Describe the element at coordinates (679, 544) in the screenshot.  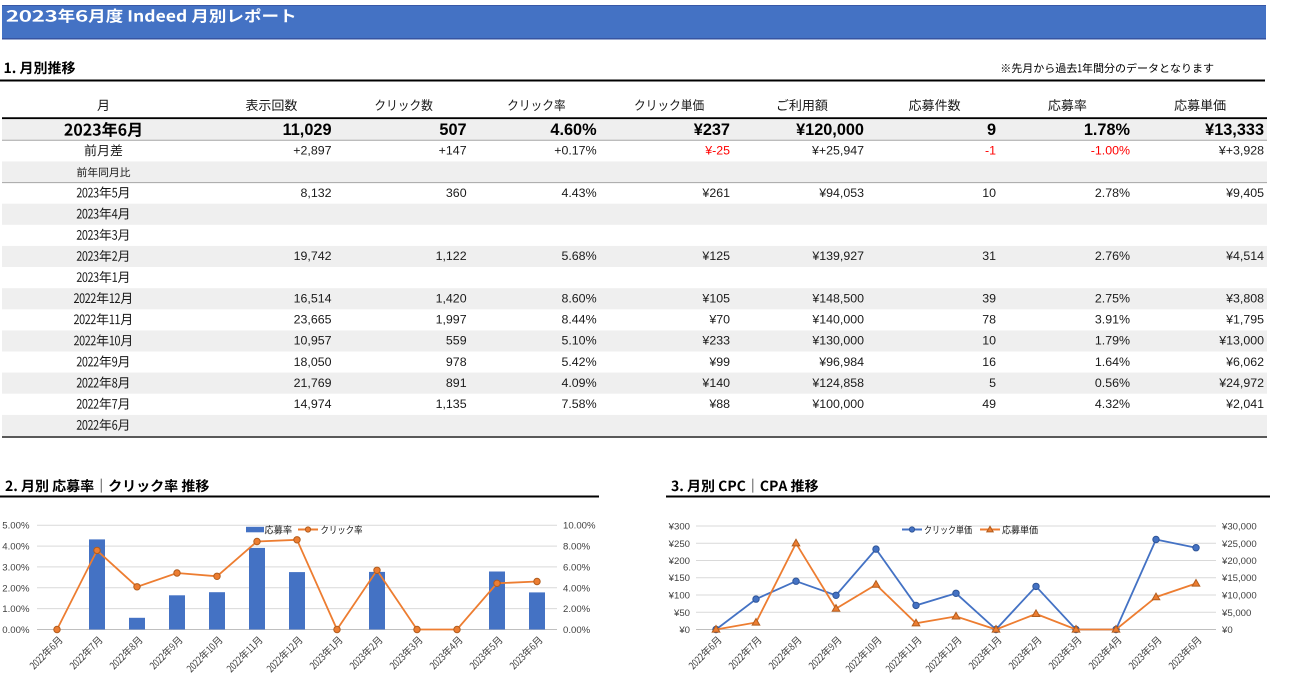
I see `svg-text: ¥250` at that location.